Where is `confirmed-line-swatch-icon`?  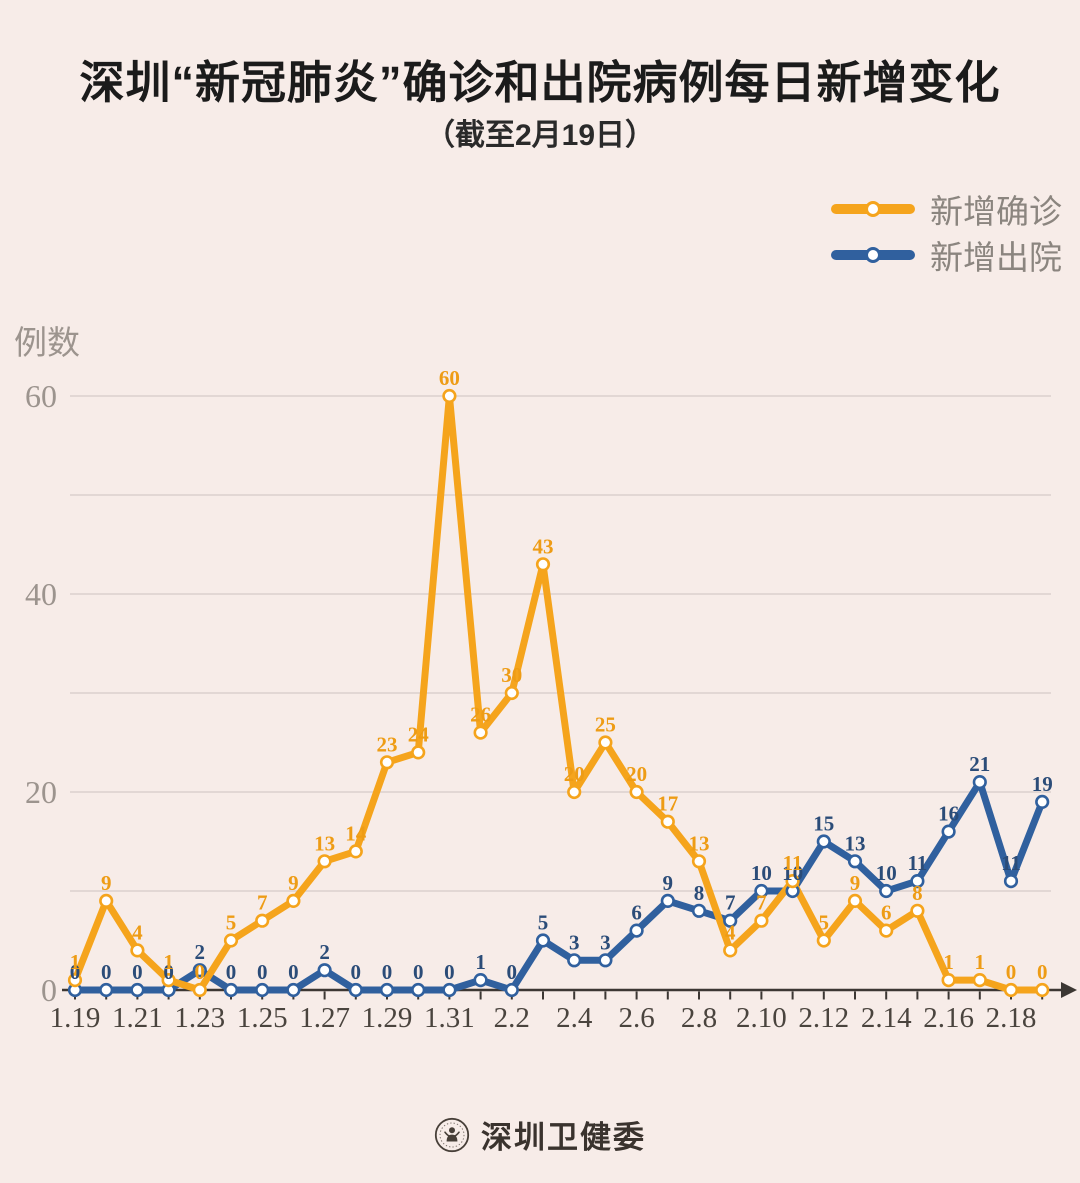
confirmed-line-swatch-icon is located at coordinates (873, 209).